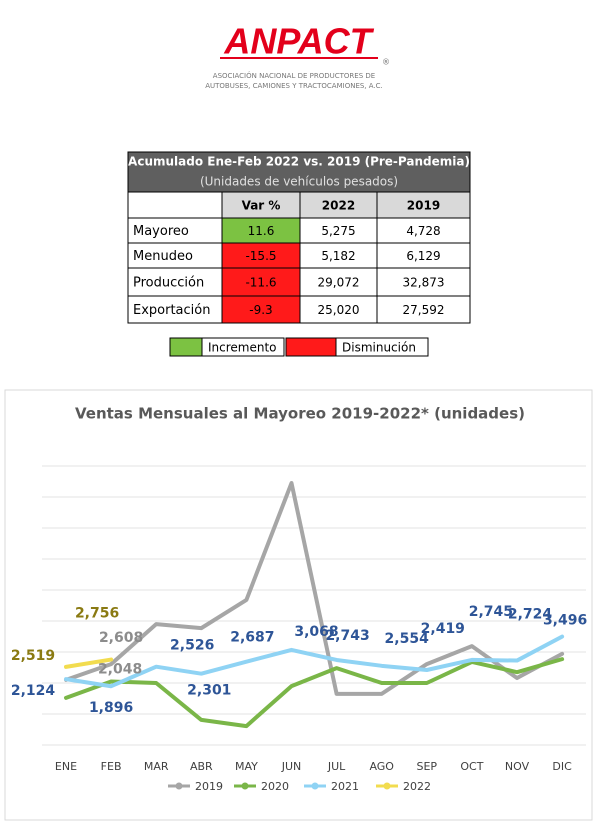 The height and width of the screenshot is (838, 613). Describe the element at coordinates (192, 646) in the screenshot. I see `data-label: 2,526` at that location.